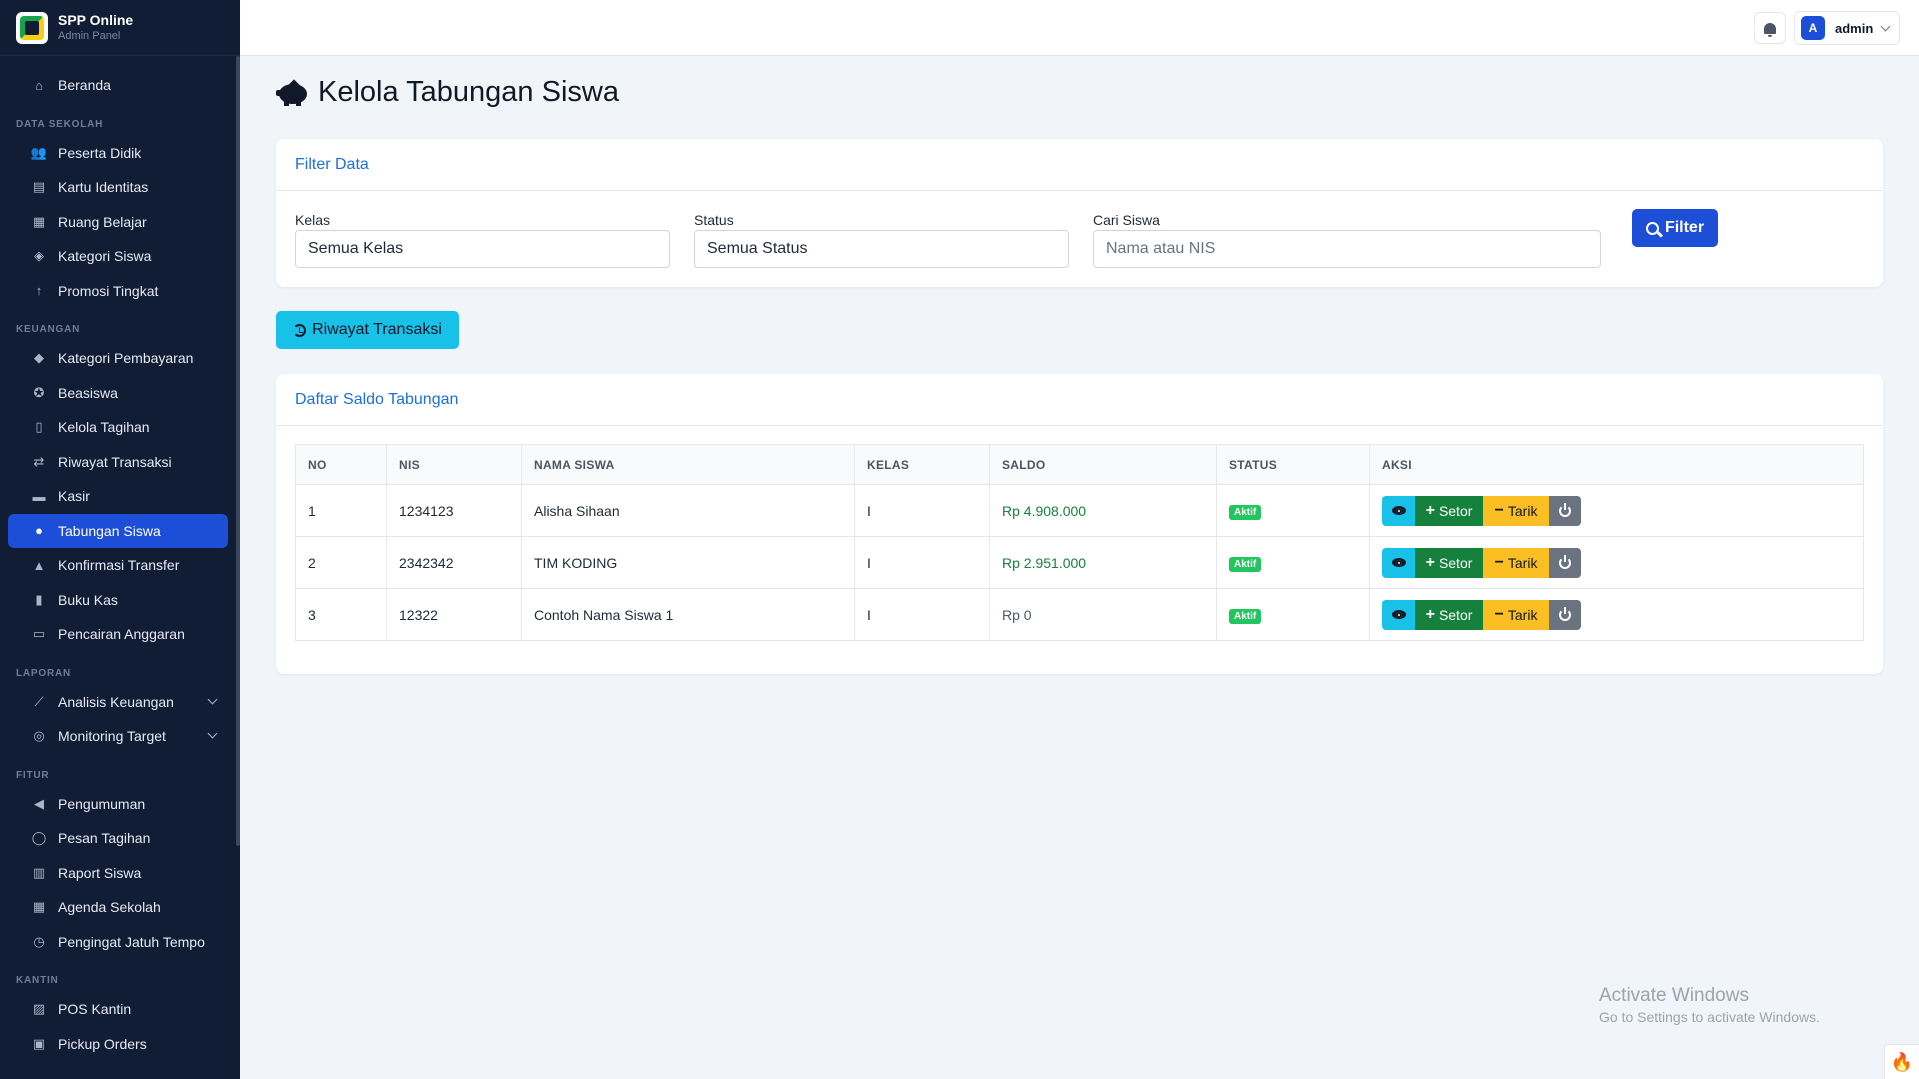  Describe the element at coordinates (32, 27) in the screenshot. I see `brand-logo` at that location.